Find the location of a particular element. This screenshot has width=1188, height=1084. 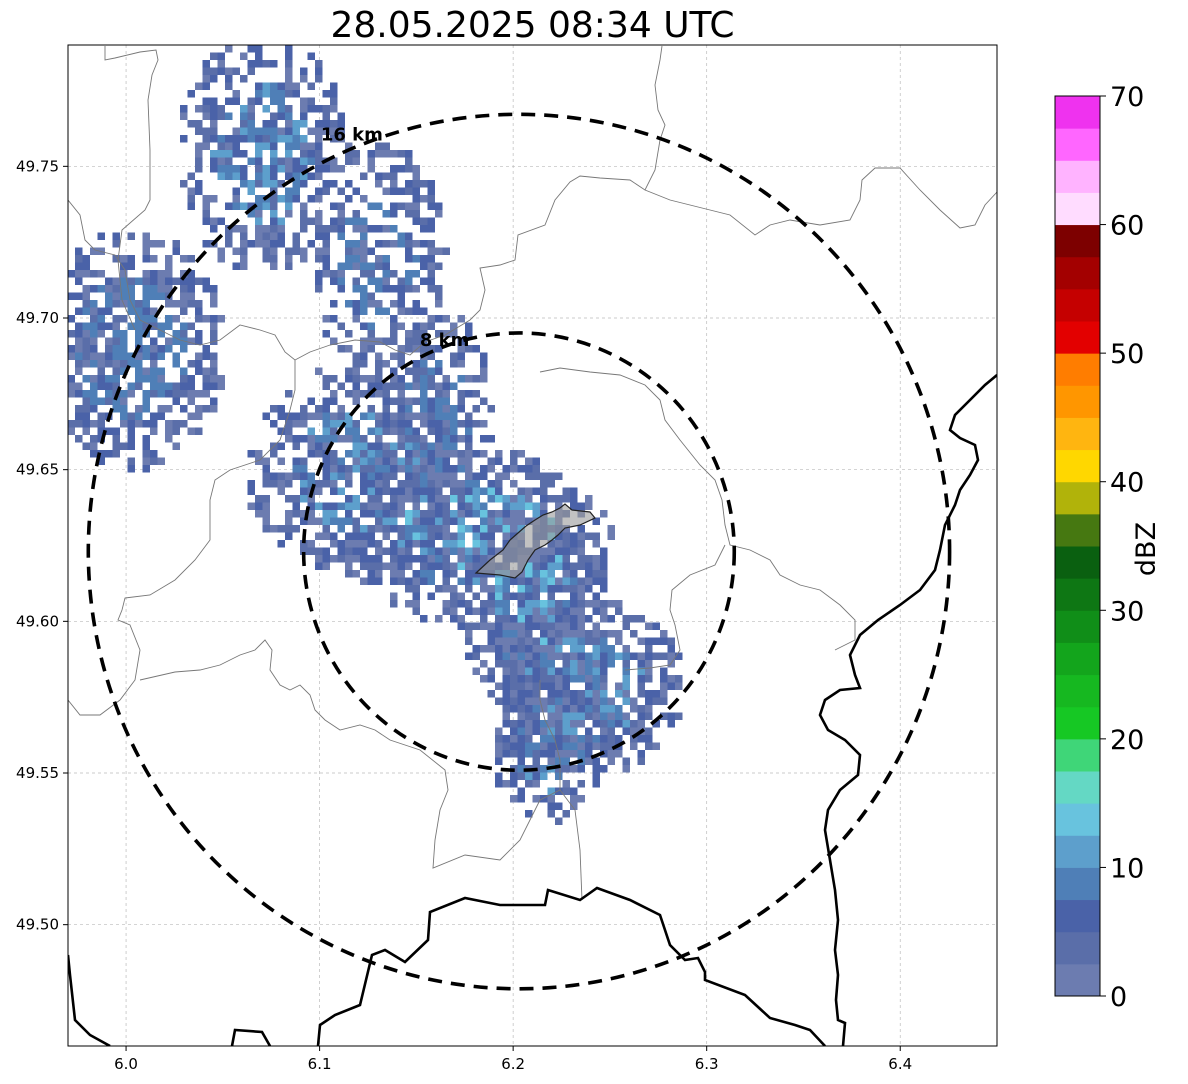

city-outline is located at coordinates (535, 541).